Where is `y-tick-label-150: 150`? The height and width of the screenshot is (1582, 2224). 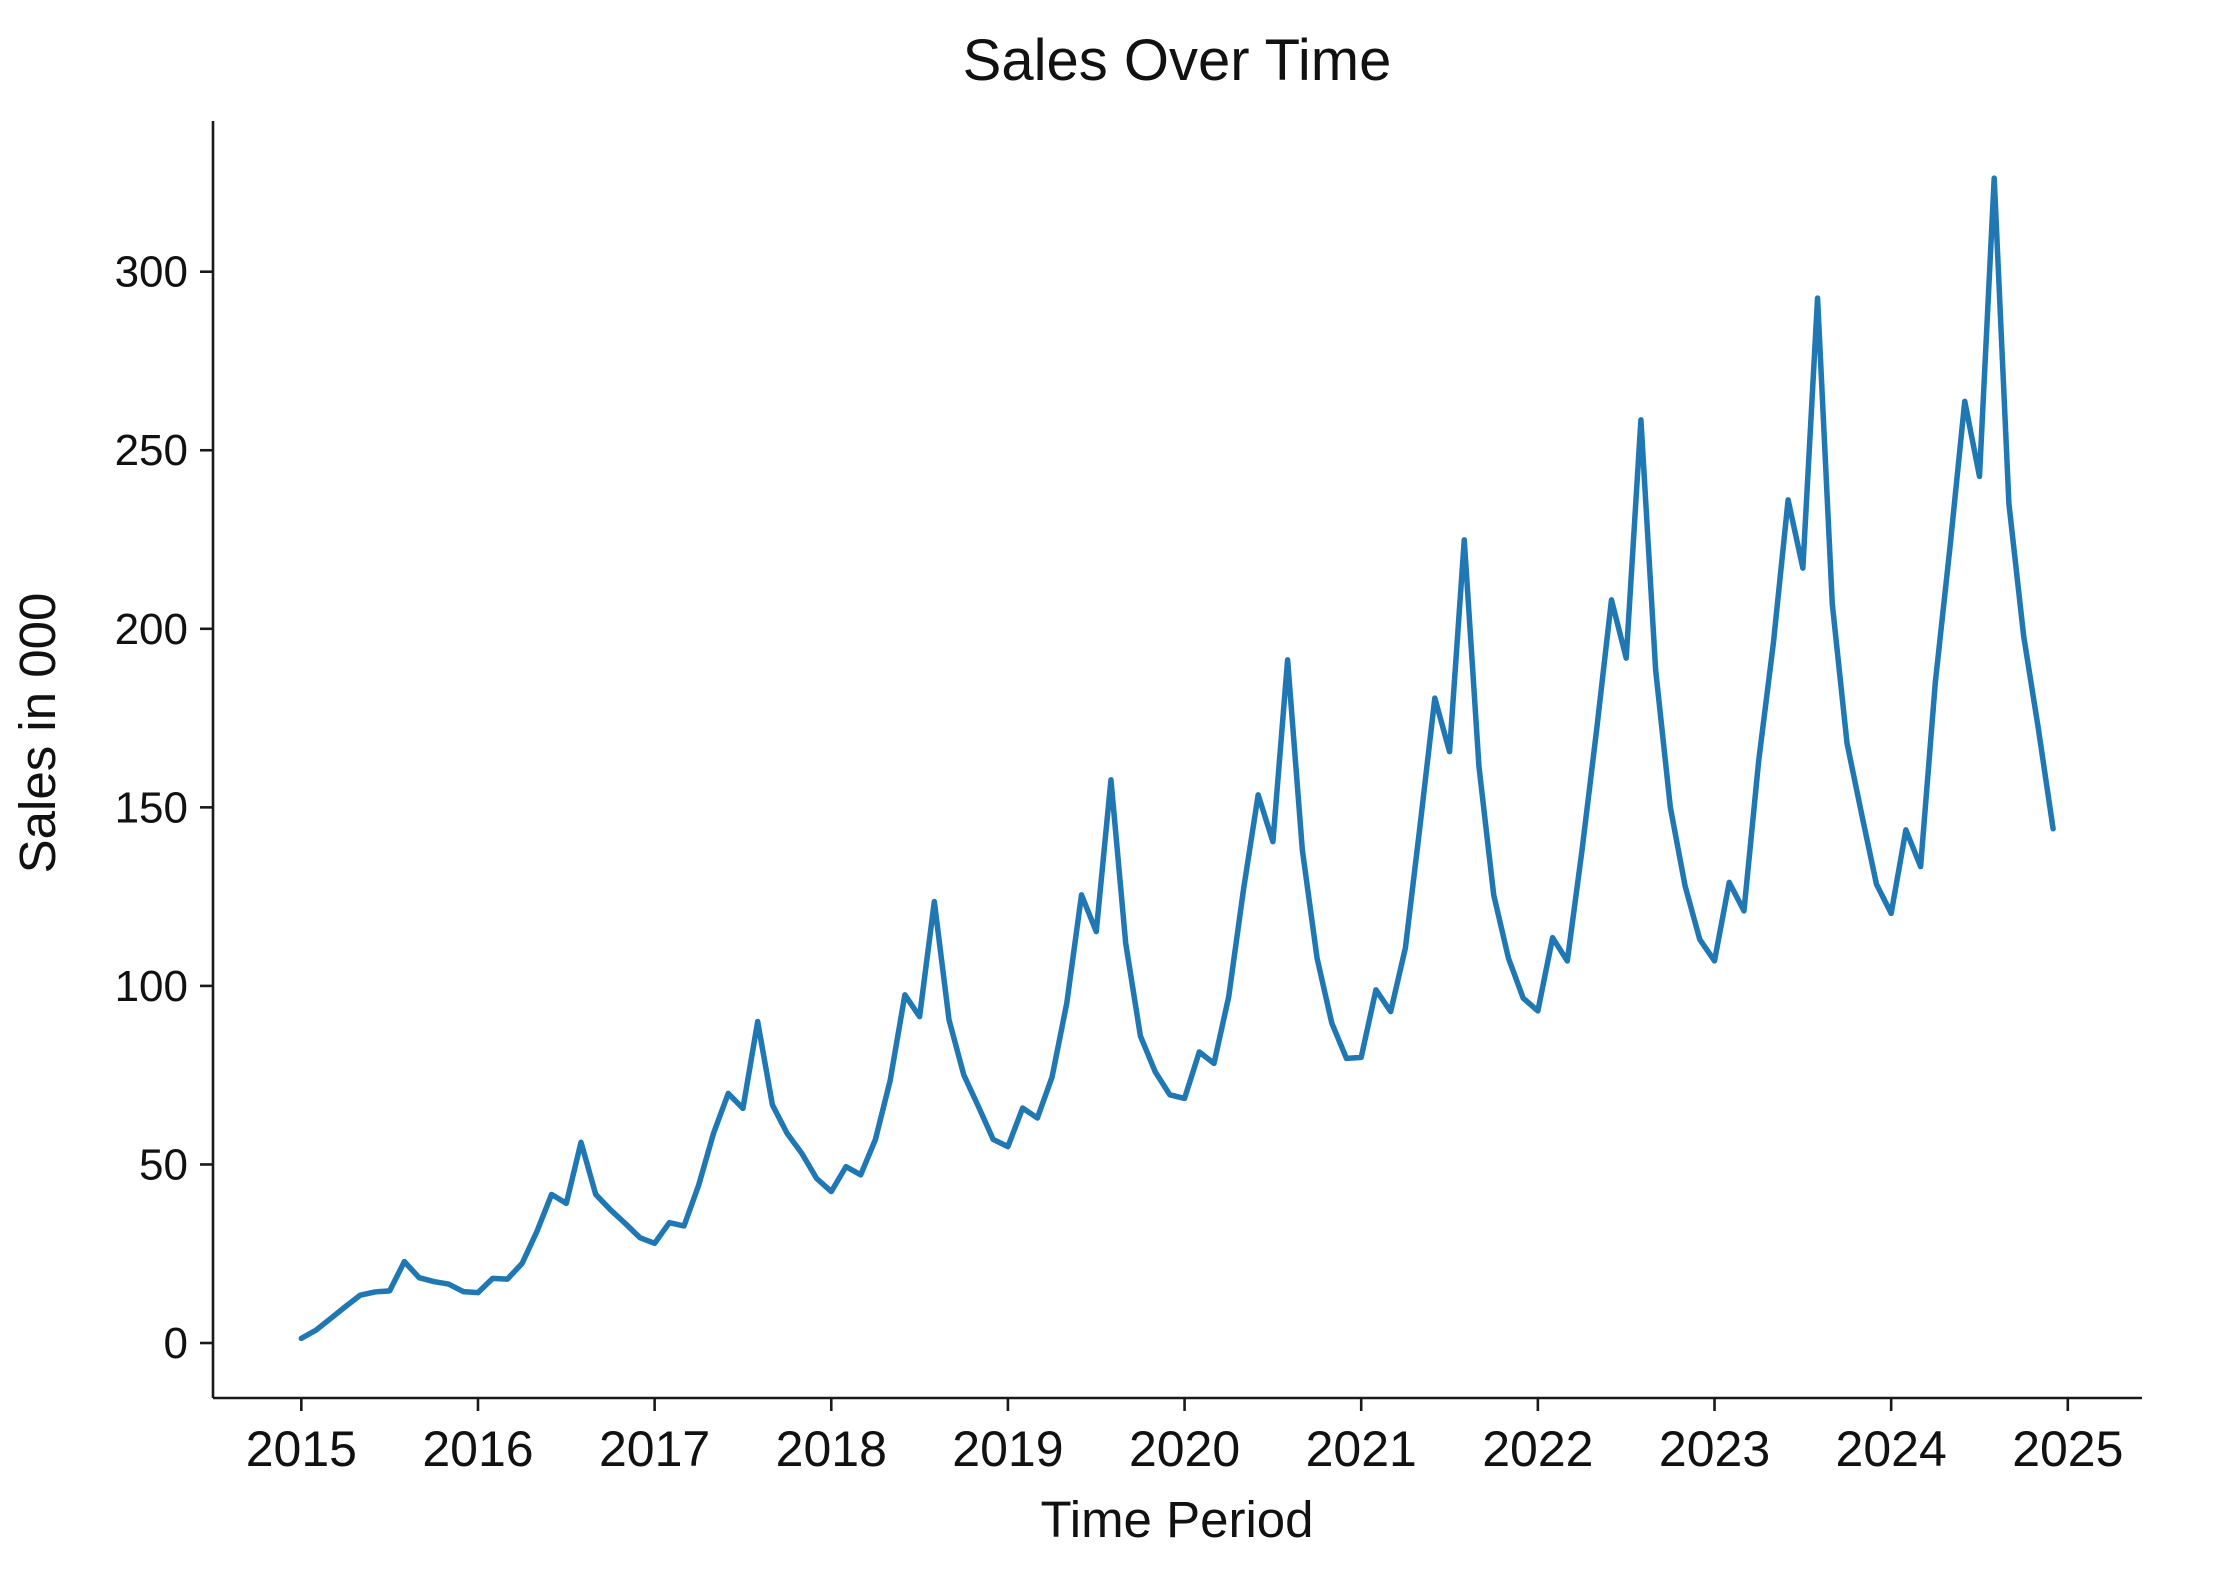 y-tick-label-150: 150 is located at coordinates (151, 807).